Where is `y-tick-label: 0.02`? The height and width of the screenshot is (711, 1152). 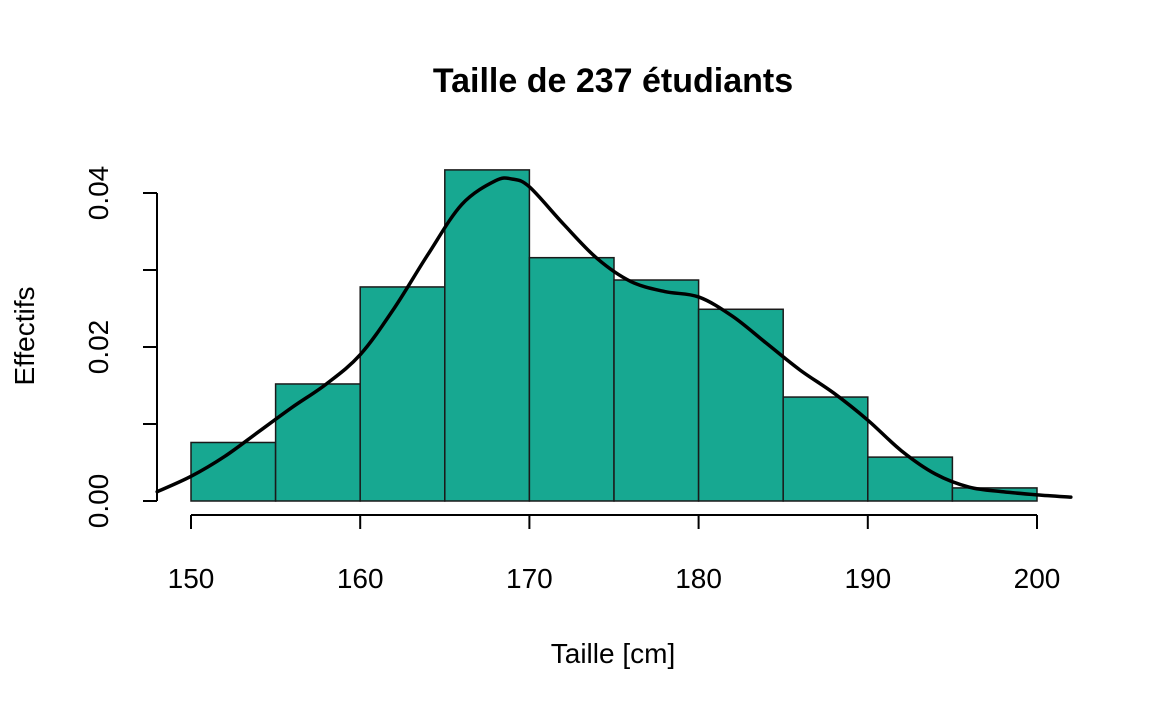
y-tick-label: 0.02 is located at coordinates (98, 347).